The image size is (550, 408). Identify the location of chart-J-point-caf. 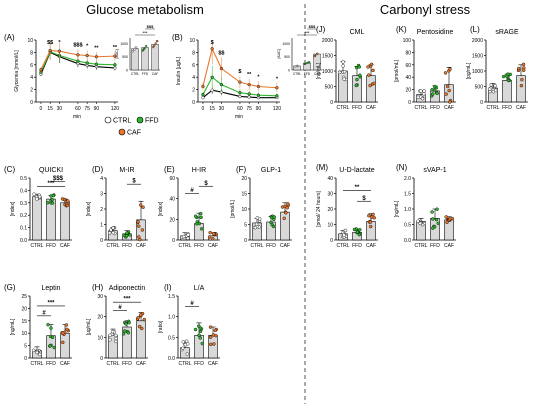
(373, 70).